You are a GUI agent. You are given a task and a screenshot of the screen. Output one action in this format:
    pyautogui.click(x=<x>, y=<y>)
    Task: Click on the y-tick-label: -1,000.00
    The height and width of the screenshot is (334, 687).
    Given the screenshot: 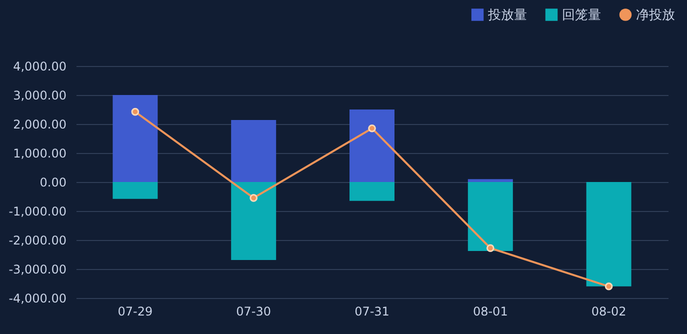 What is the action you would take?
    pyautogui.click(x=37, y=211)
    